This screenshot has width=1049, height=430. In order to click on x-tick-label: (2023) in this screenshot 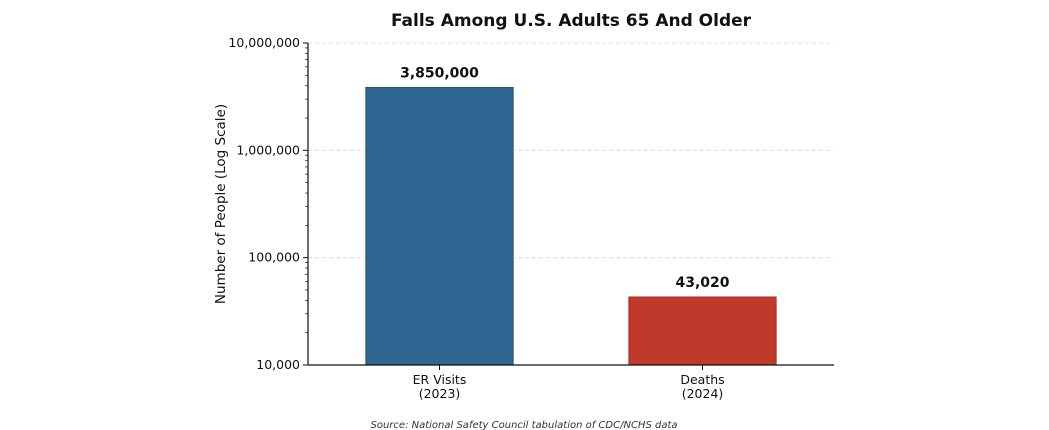, I will do `click(440, 393)`.